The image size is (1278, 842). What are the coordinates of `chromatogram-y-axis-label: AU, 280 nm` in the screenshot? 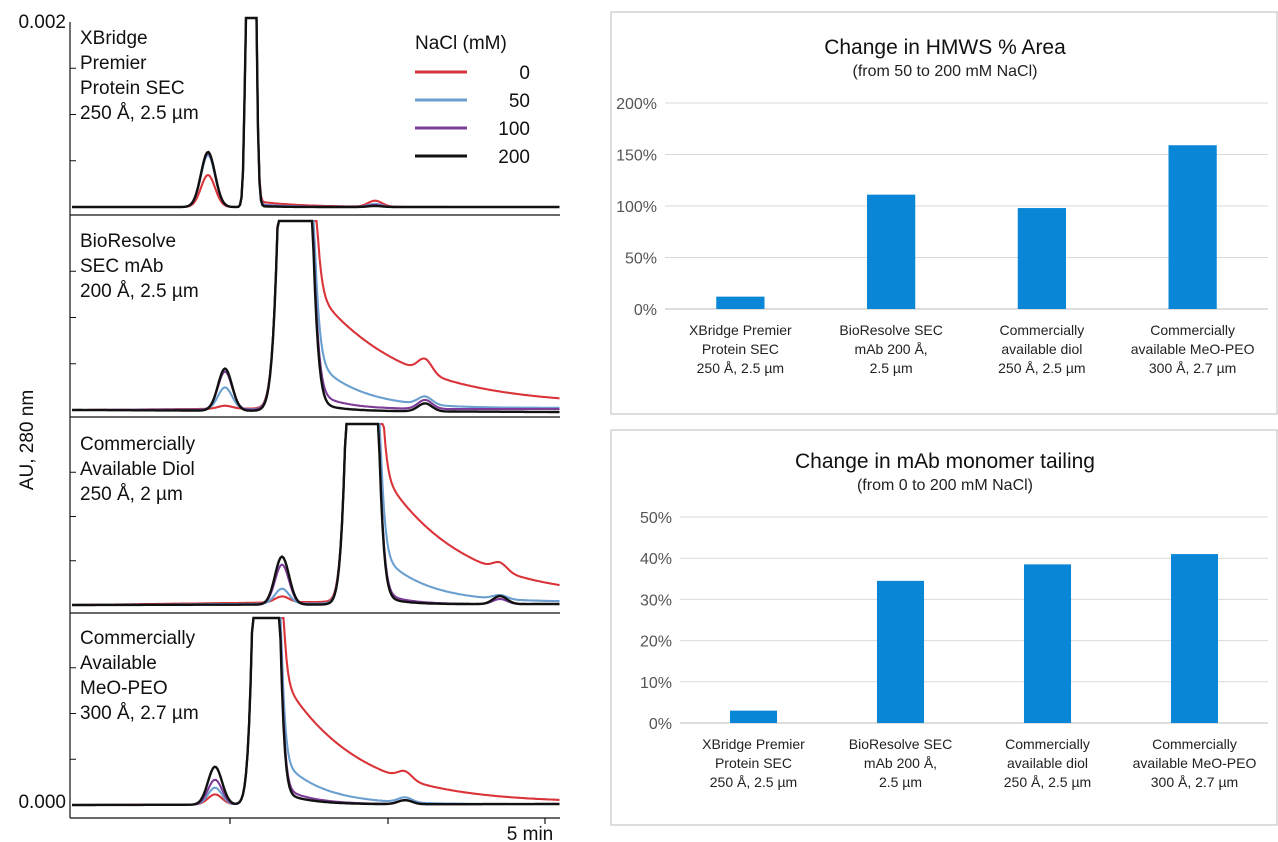 It's located at (27, 440).